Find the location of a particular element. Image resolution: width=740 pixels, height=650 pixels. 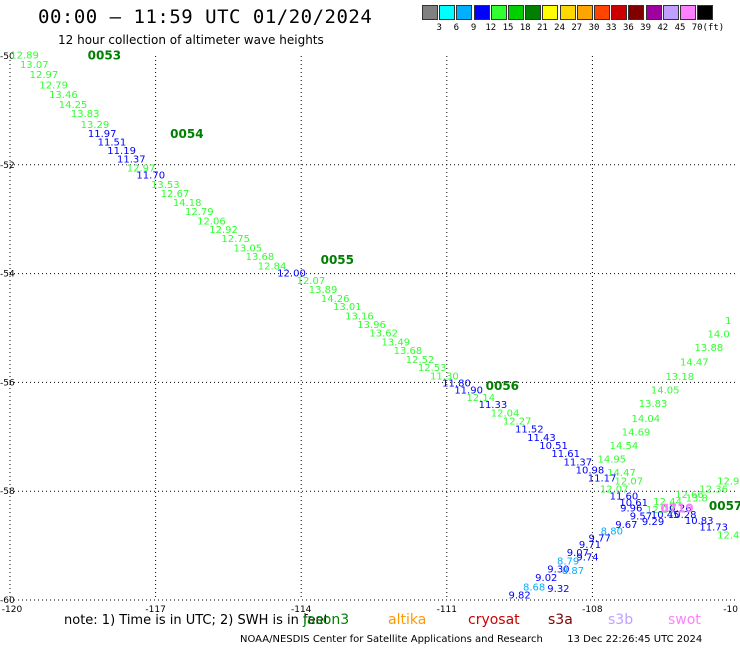

legend-label: 39 is located at coordinates (646, 28).